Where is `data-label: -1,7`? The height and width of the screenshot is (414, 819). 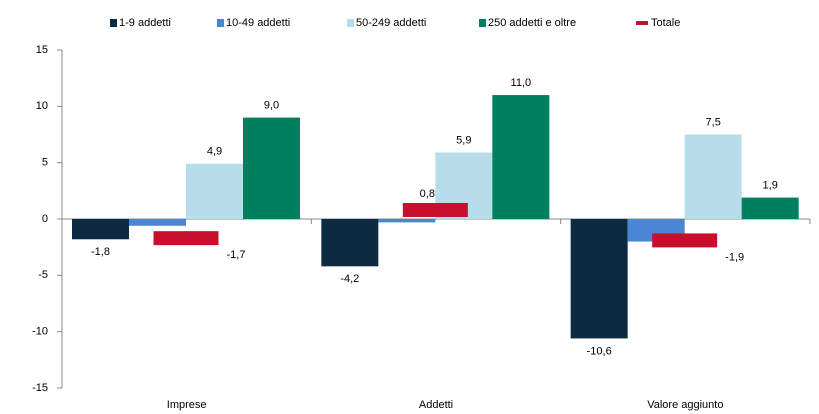 data-label: -1,7 is located at coordinates (236, 255).